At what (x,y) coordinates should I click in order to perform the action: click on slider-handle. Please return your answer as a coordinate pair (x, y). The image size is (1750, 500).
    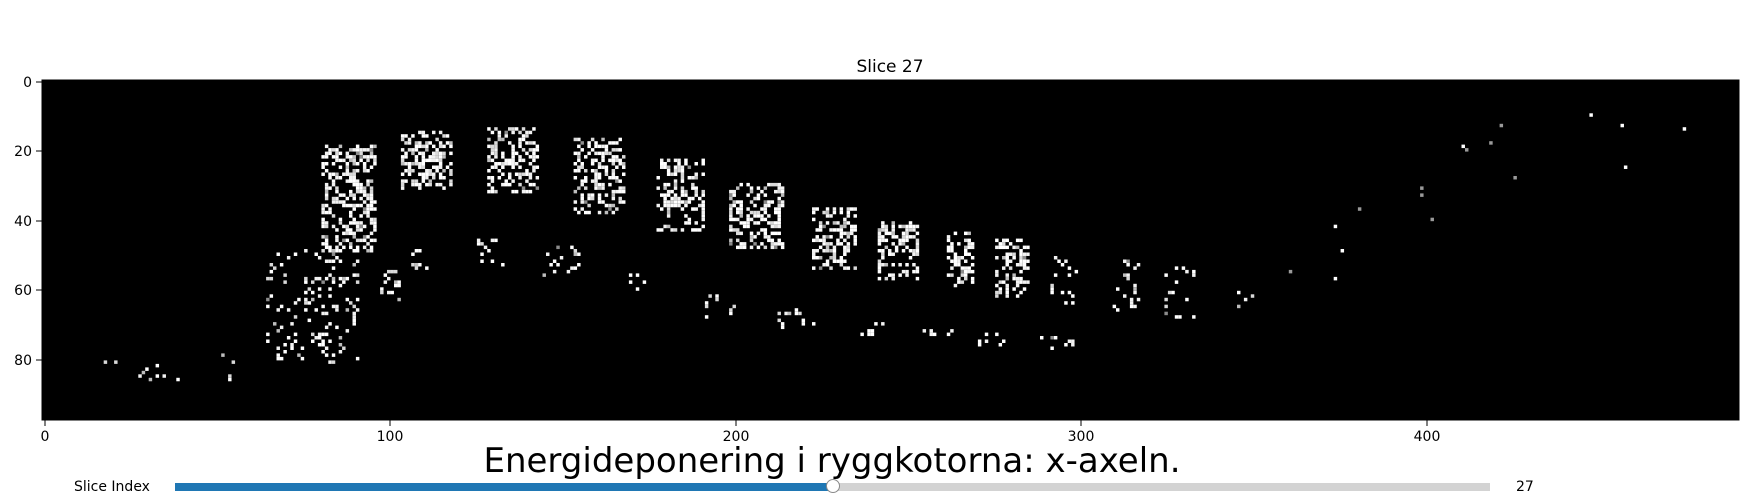
    Looking at the image, I should click on (832, 486).